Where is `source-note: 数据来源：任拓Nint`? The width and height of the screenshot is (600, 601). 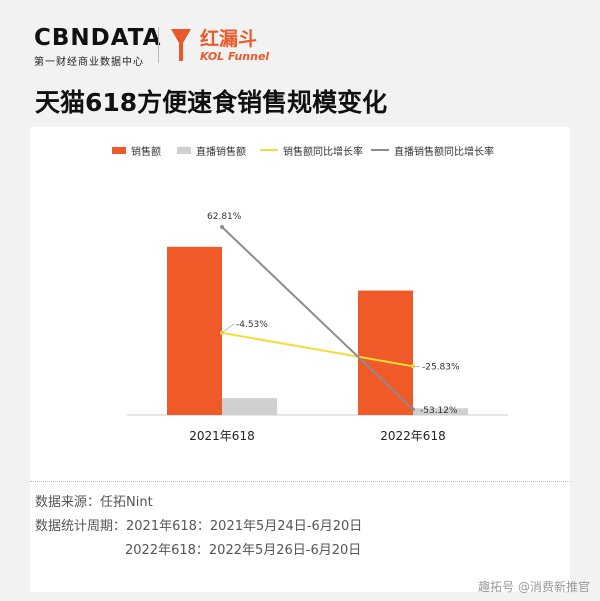 source-note: 数据来源：任拓Nint is located at coordinates (94, 502).